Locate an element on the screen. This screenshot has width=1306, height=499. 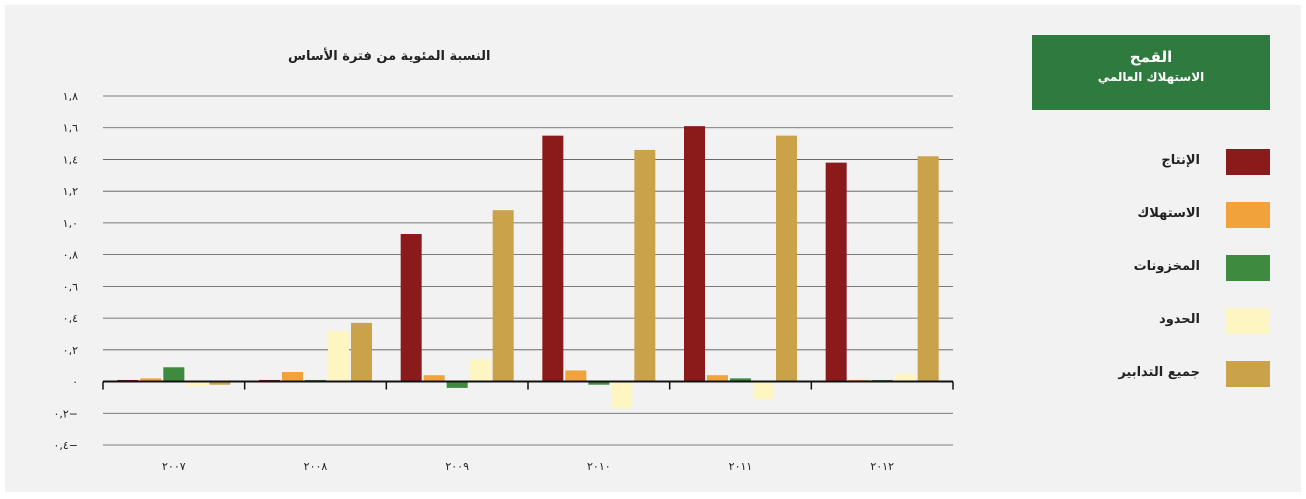
x-tick-label: ٢٠١٠ is located at coordinates (599, 466).